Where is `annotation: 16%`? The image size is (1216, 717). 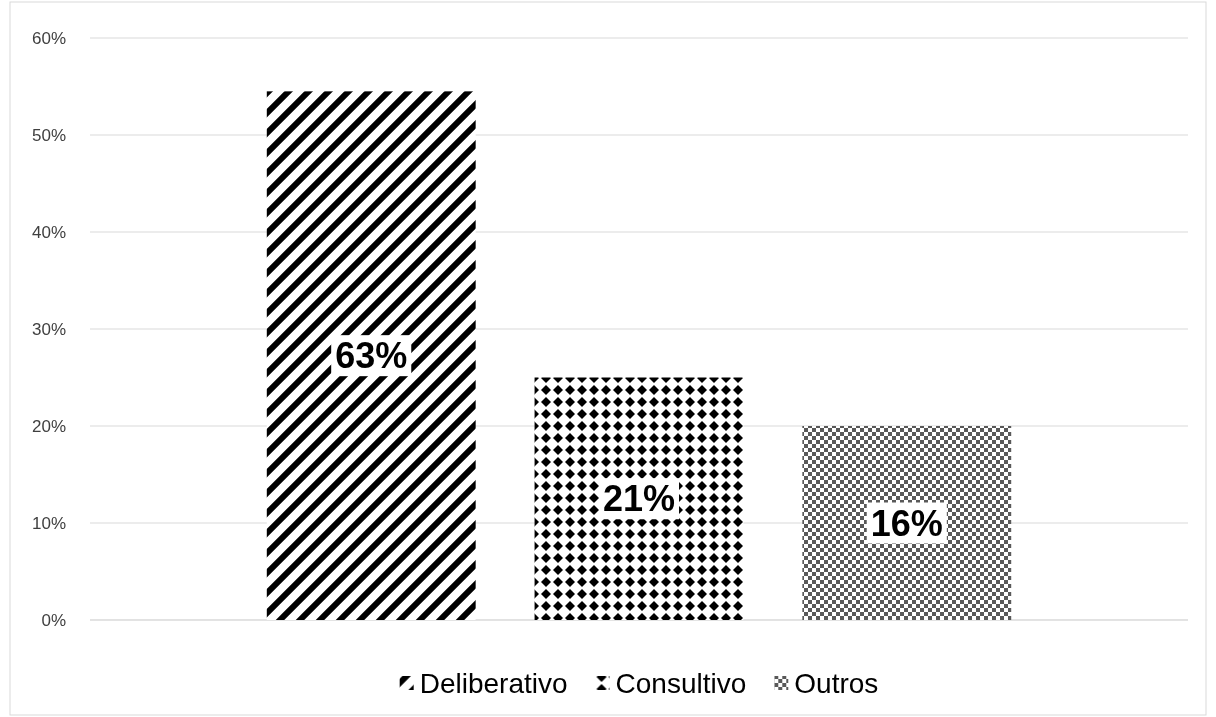 annotation: 16% is located at coordinates (906, 523).